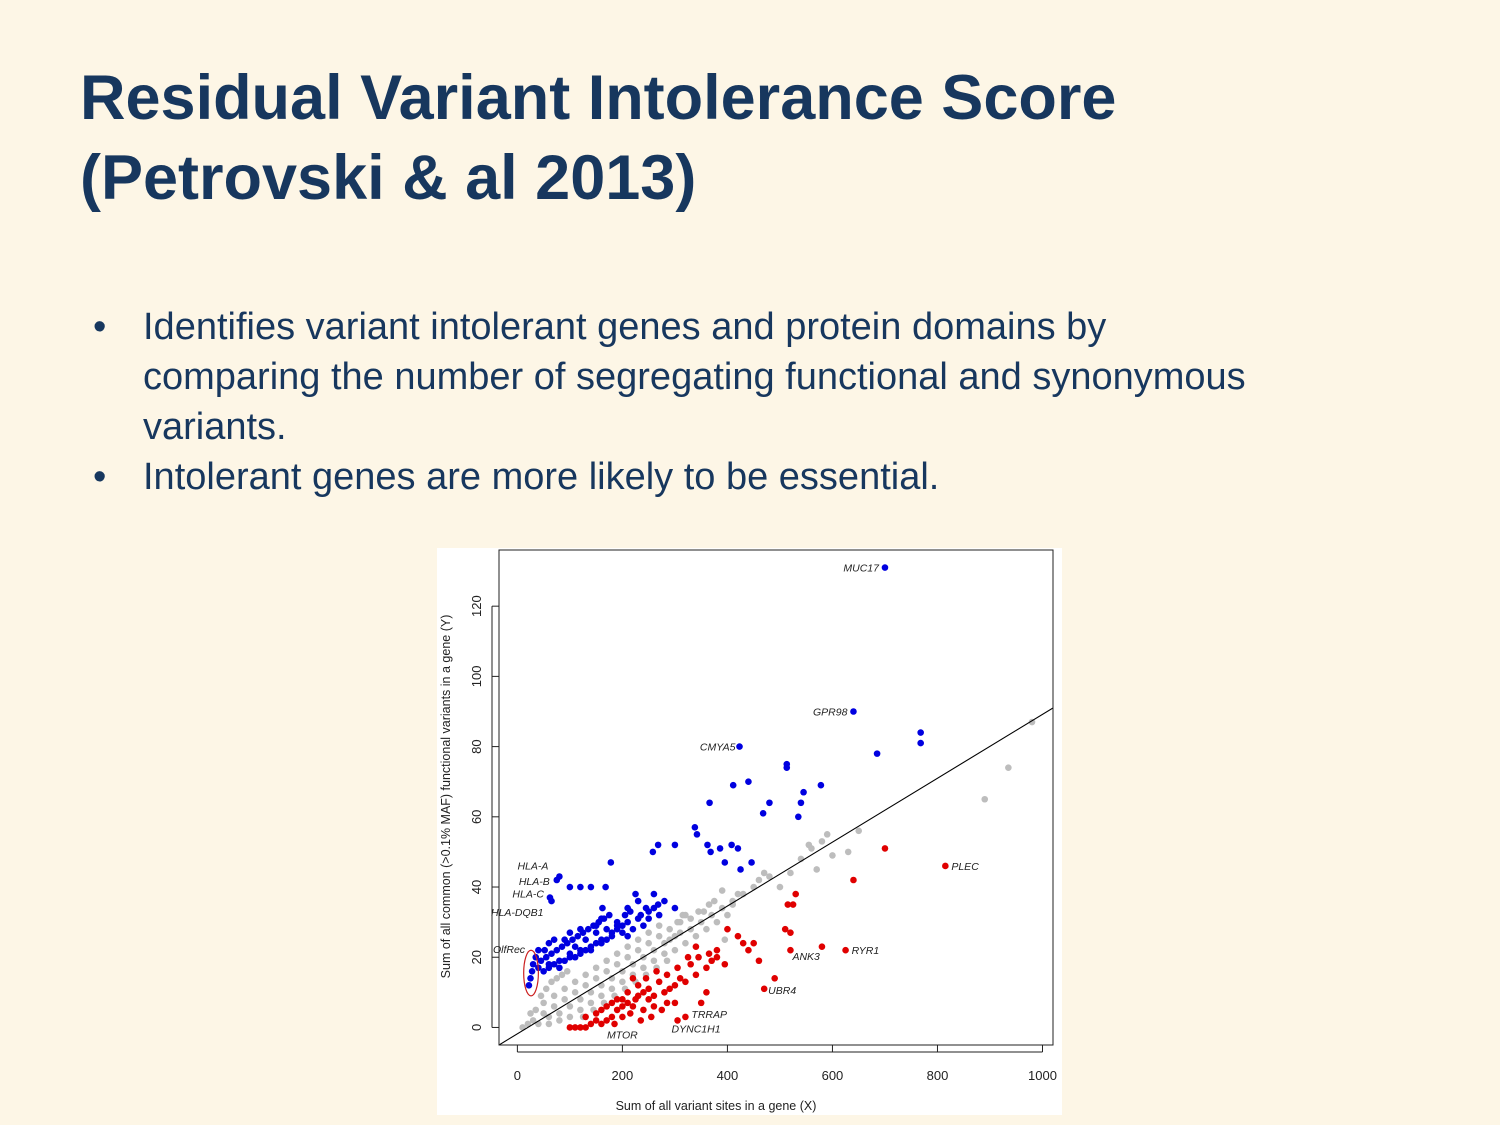 Image resolution: width=1500 pixels, height=1125 pixels. What do you see at coordinates (476, 817) in the screenshot?
I see `y-tick-label: 60` at bounding box center [476, 817].